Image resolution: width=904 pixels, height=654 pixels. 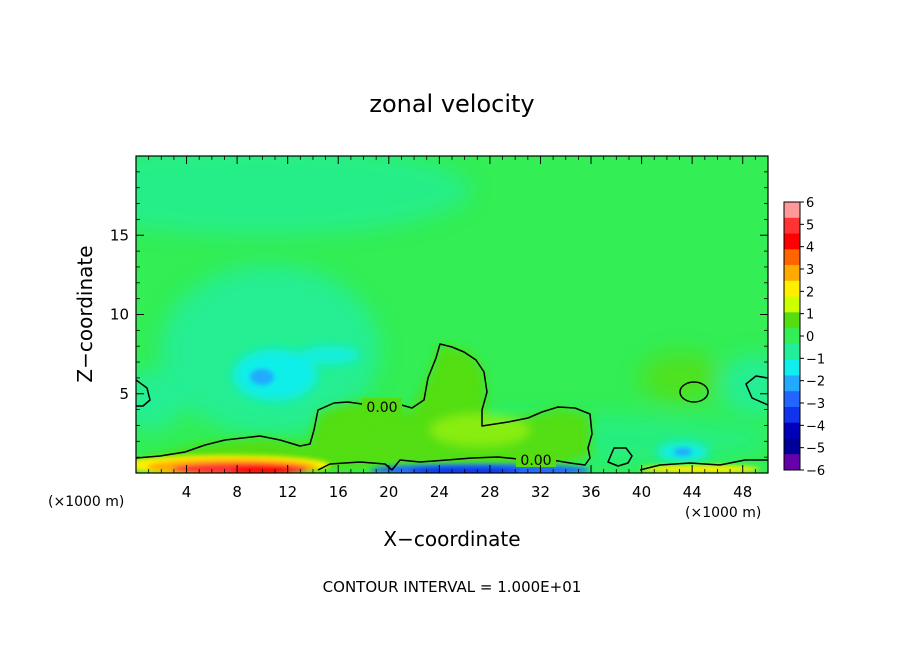 What do you see at coordinates (451, 104) in the screenshot?
I see `chart-title: zonal velocity` at bounding box center [451, 104].